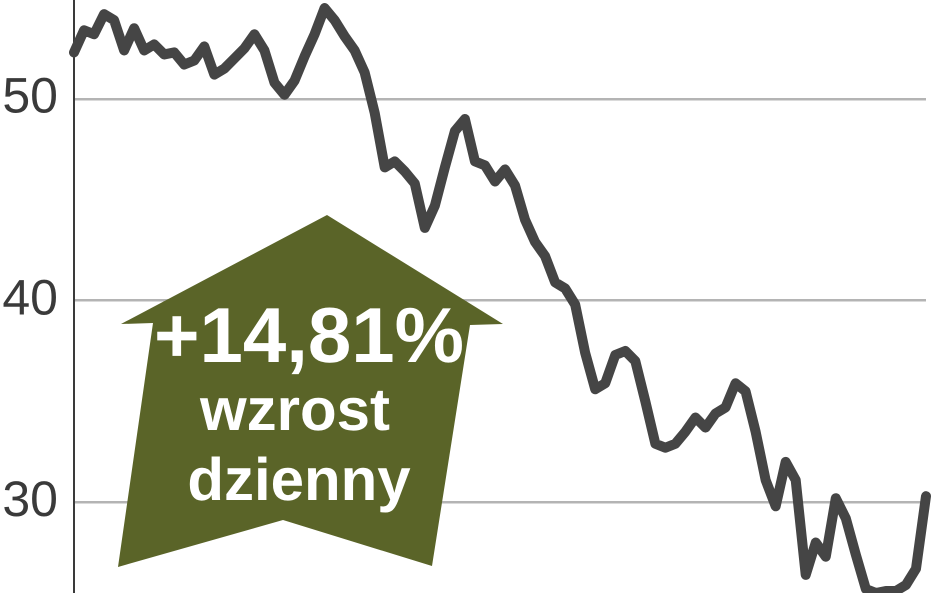  Describe the element at coordinates (30, 96) in the screenshot. I see `y-tick-label: 50` at that location.